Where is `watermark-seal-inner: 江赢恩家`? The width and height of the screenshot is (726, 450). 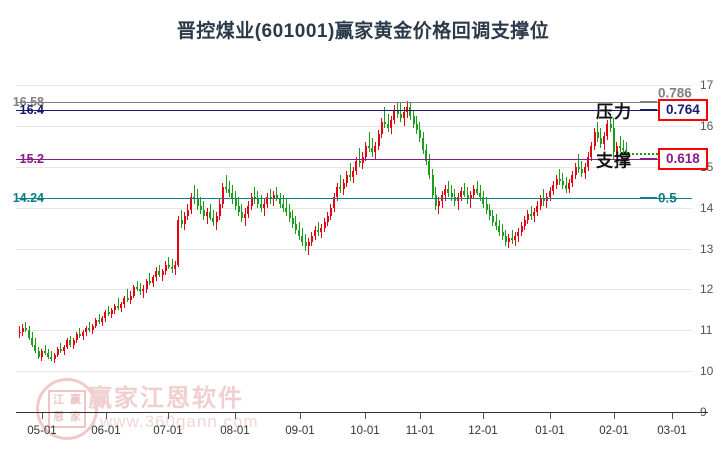 watermark-seal-inner: 江赢恩家 is located at coordinates (67, 409).